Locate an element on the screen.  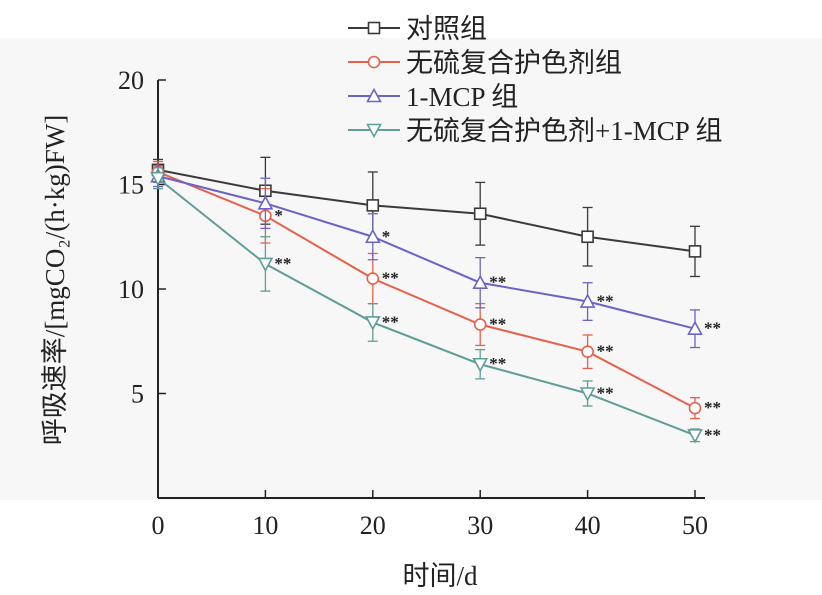
legend-item-4: 无硫复合护色剂+1-MCP 组 is located at coordinates (535, 131).